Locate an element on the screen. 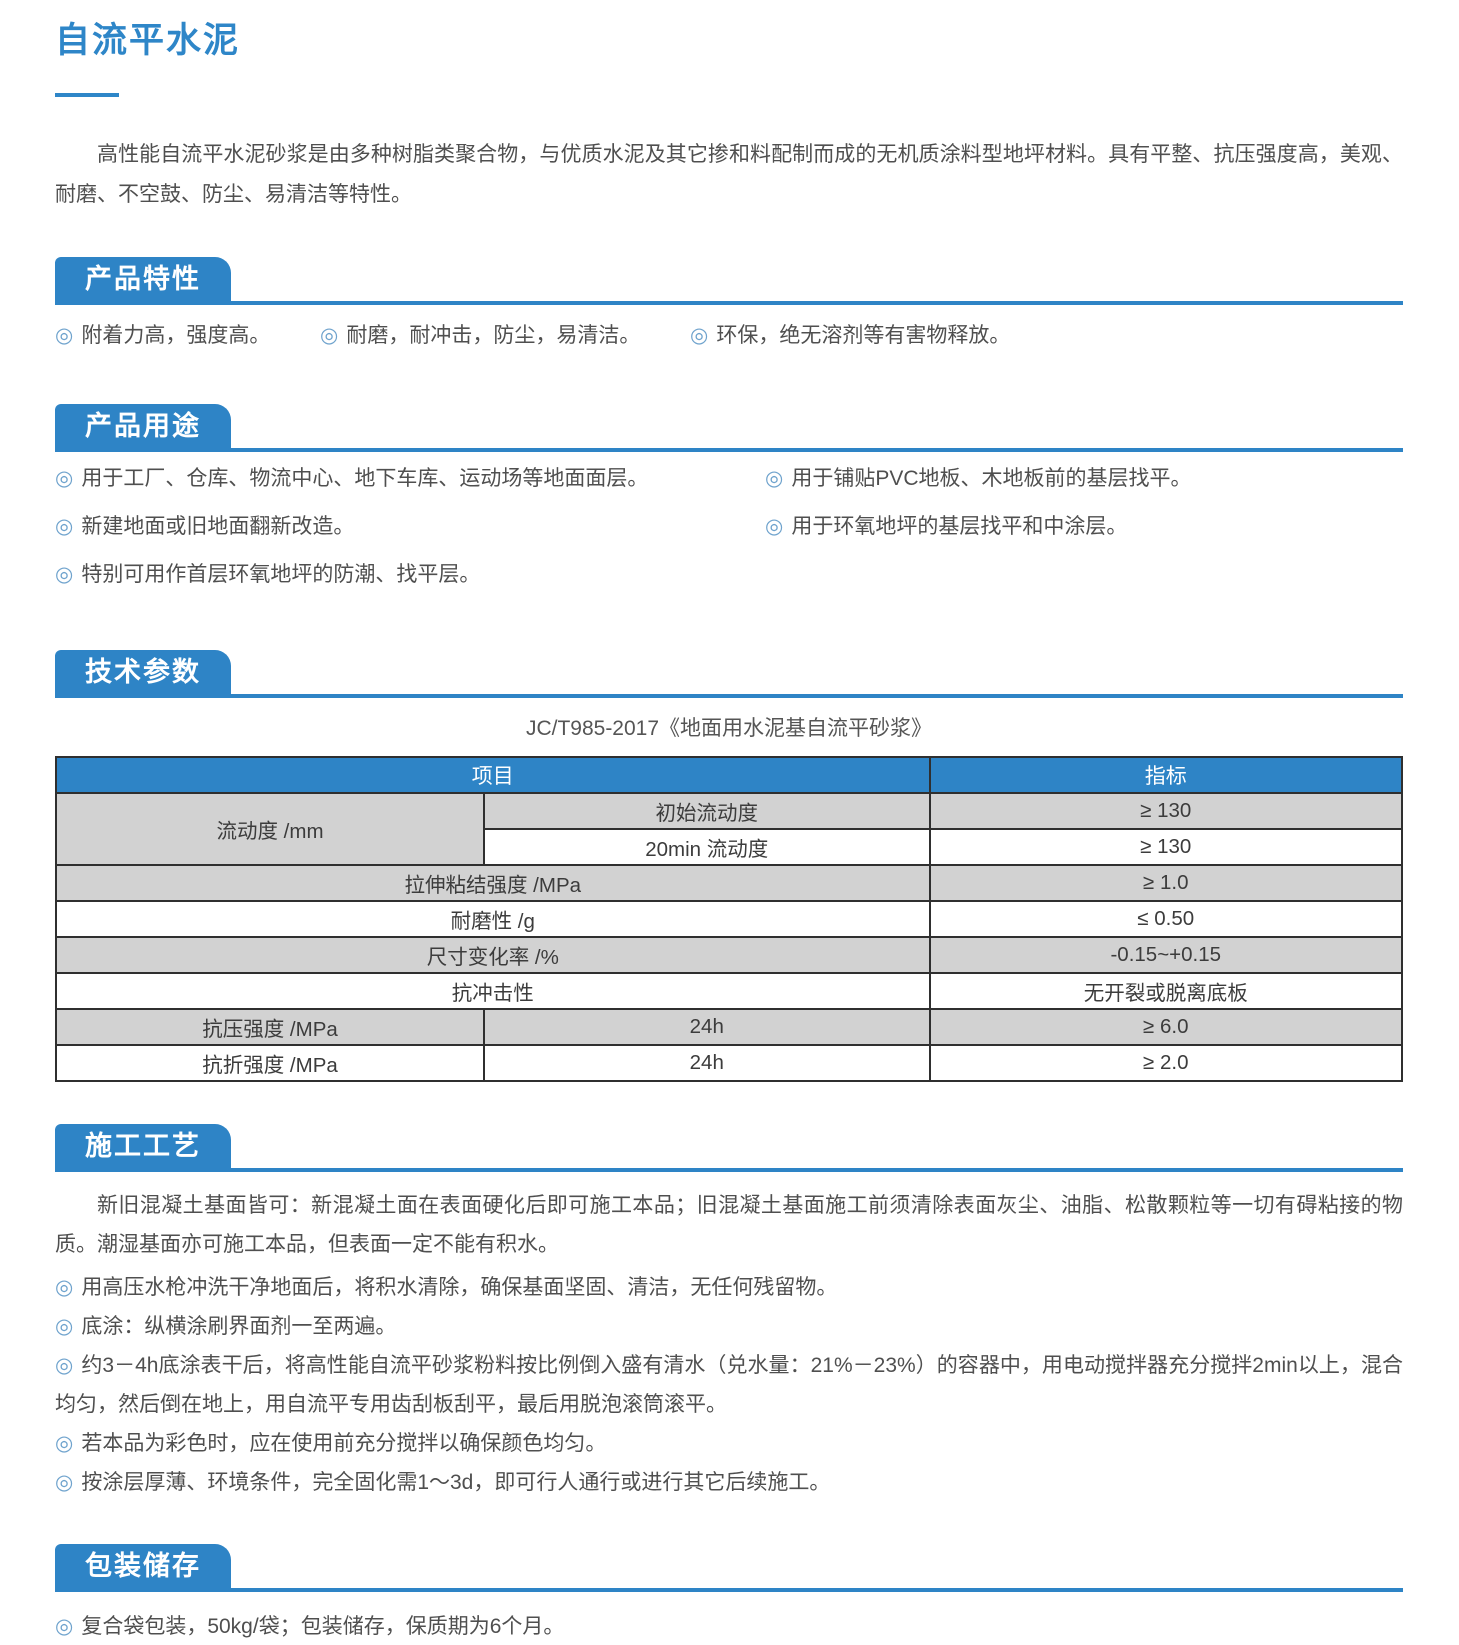 This screenshot has width=1459, height=1645. section-head-rule: 产品用途 is located at coordinates (729, 428).